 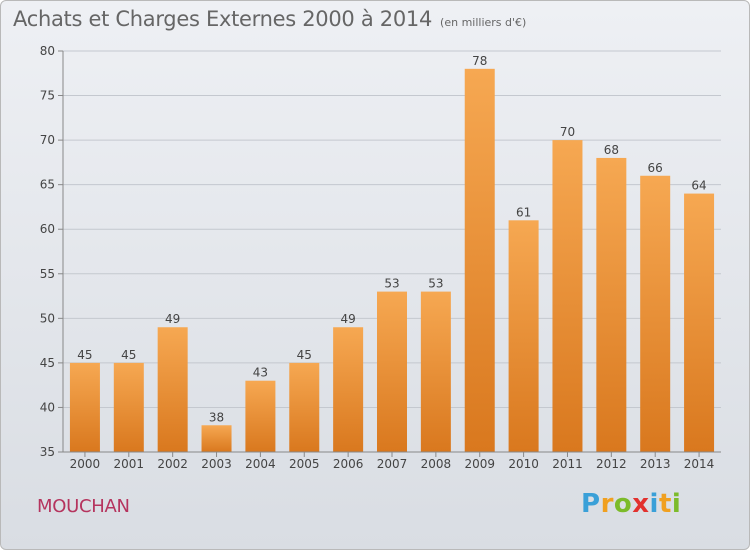 What do you see at coordinates (483, 22) in the screenshot?
I see `chart-unit: (en milliers d'€)` at bounding box center [483, 22].